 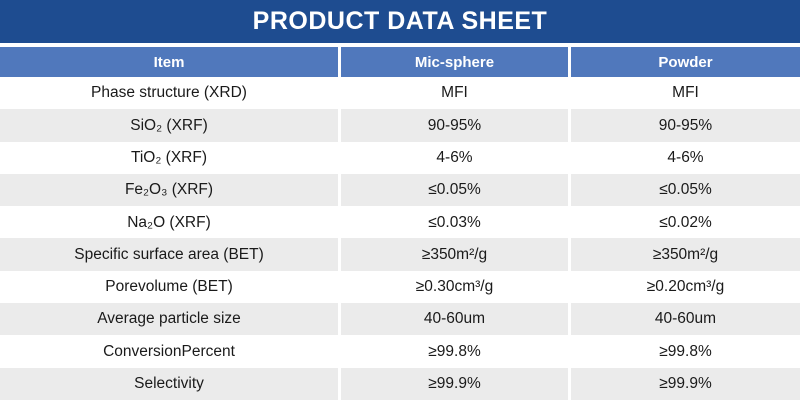 I want to click on powder-value: ≤0.02%, so click(x=685, y=222).